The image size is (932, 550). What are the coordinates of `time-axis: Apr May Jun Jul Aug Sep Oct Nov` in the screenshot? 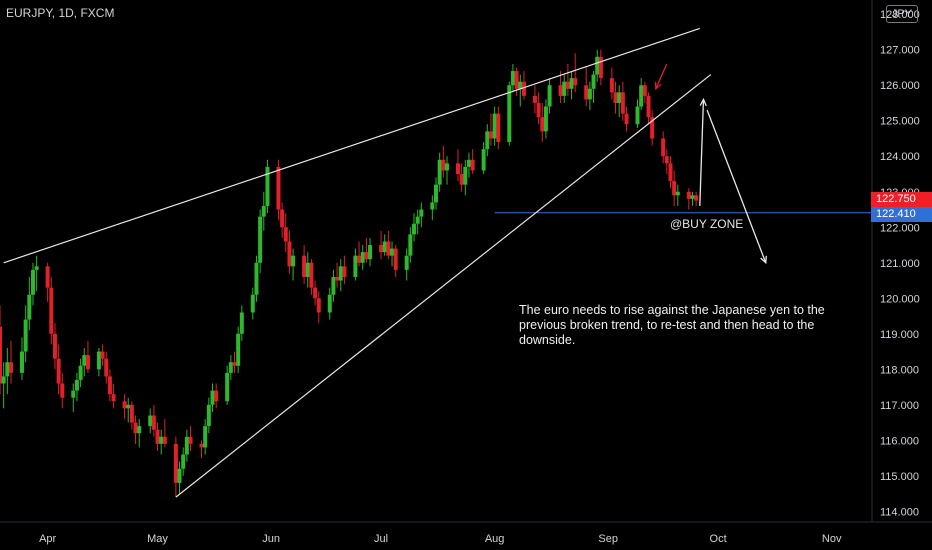 It's located at (440, 539).